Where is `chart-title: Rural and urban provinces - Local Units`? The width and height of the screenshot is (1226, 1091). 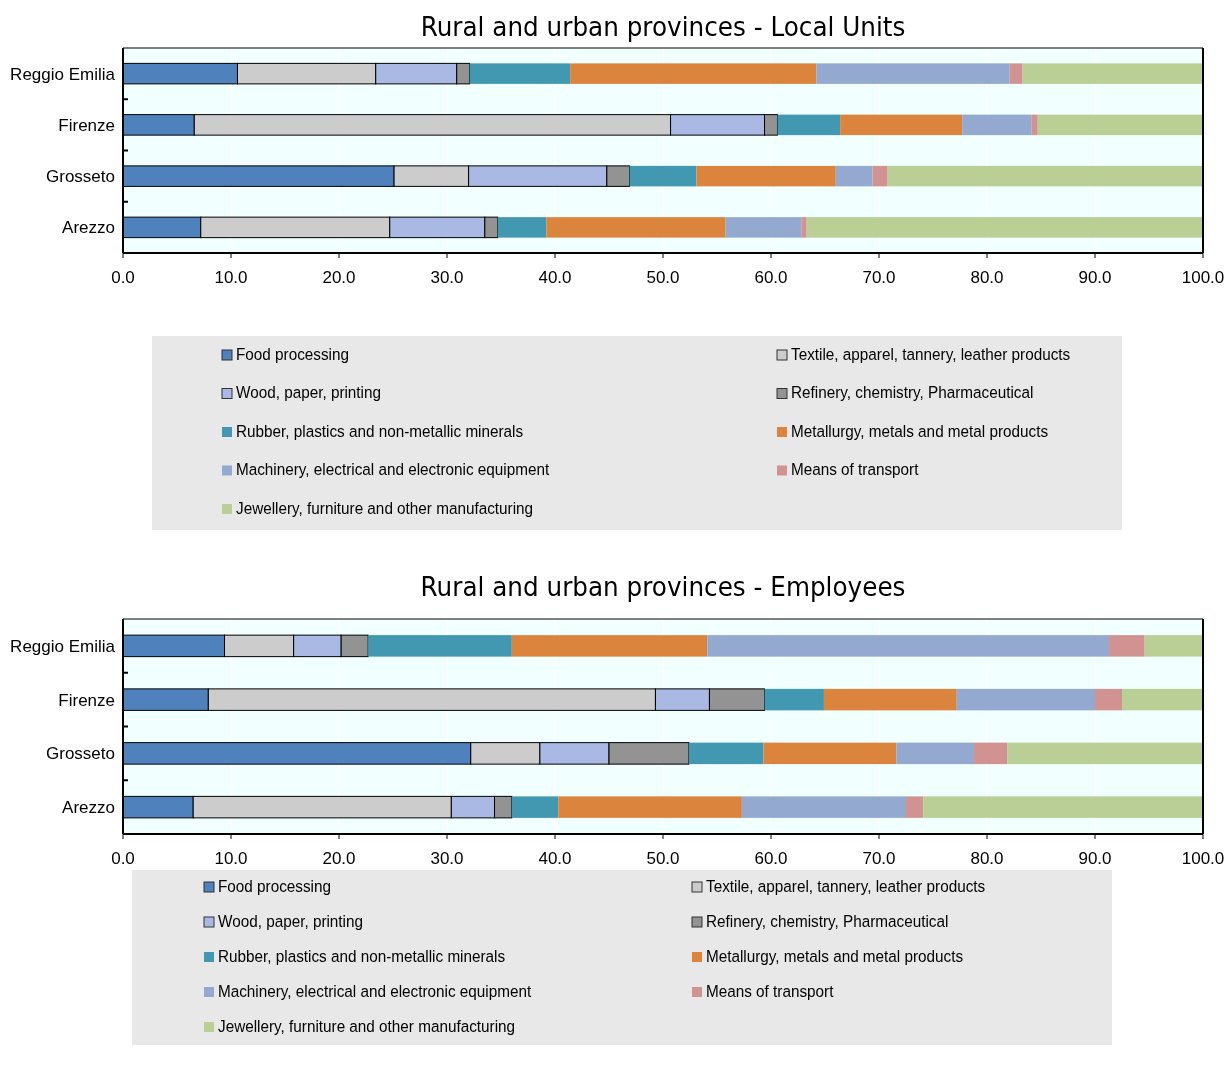
chart-title: Rural and urban provinces - Local Units is located at coordinates (663, 27).